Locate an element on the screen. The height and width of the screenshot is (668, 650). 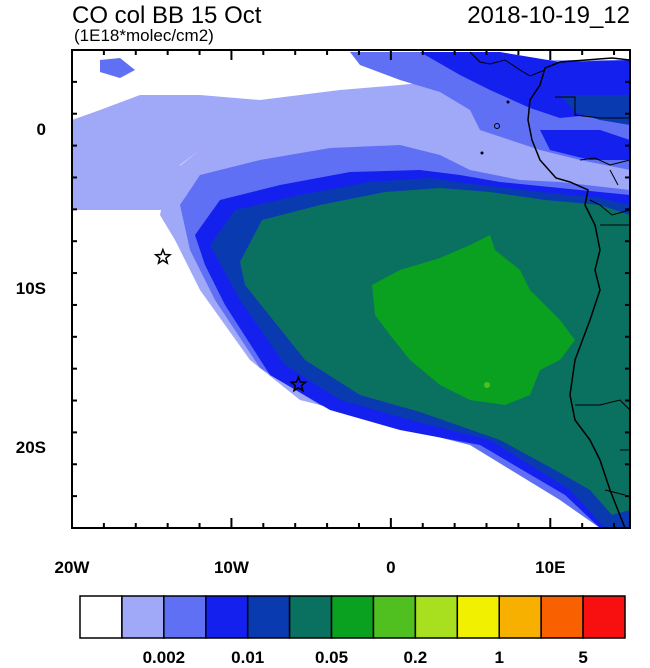
colorbar-label: 5 is located at coordinates (583, 657).